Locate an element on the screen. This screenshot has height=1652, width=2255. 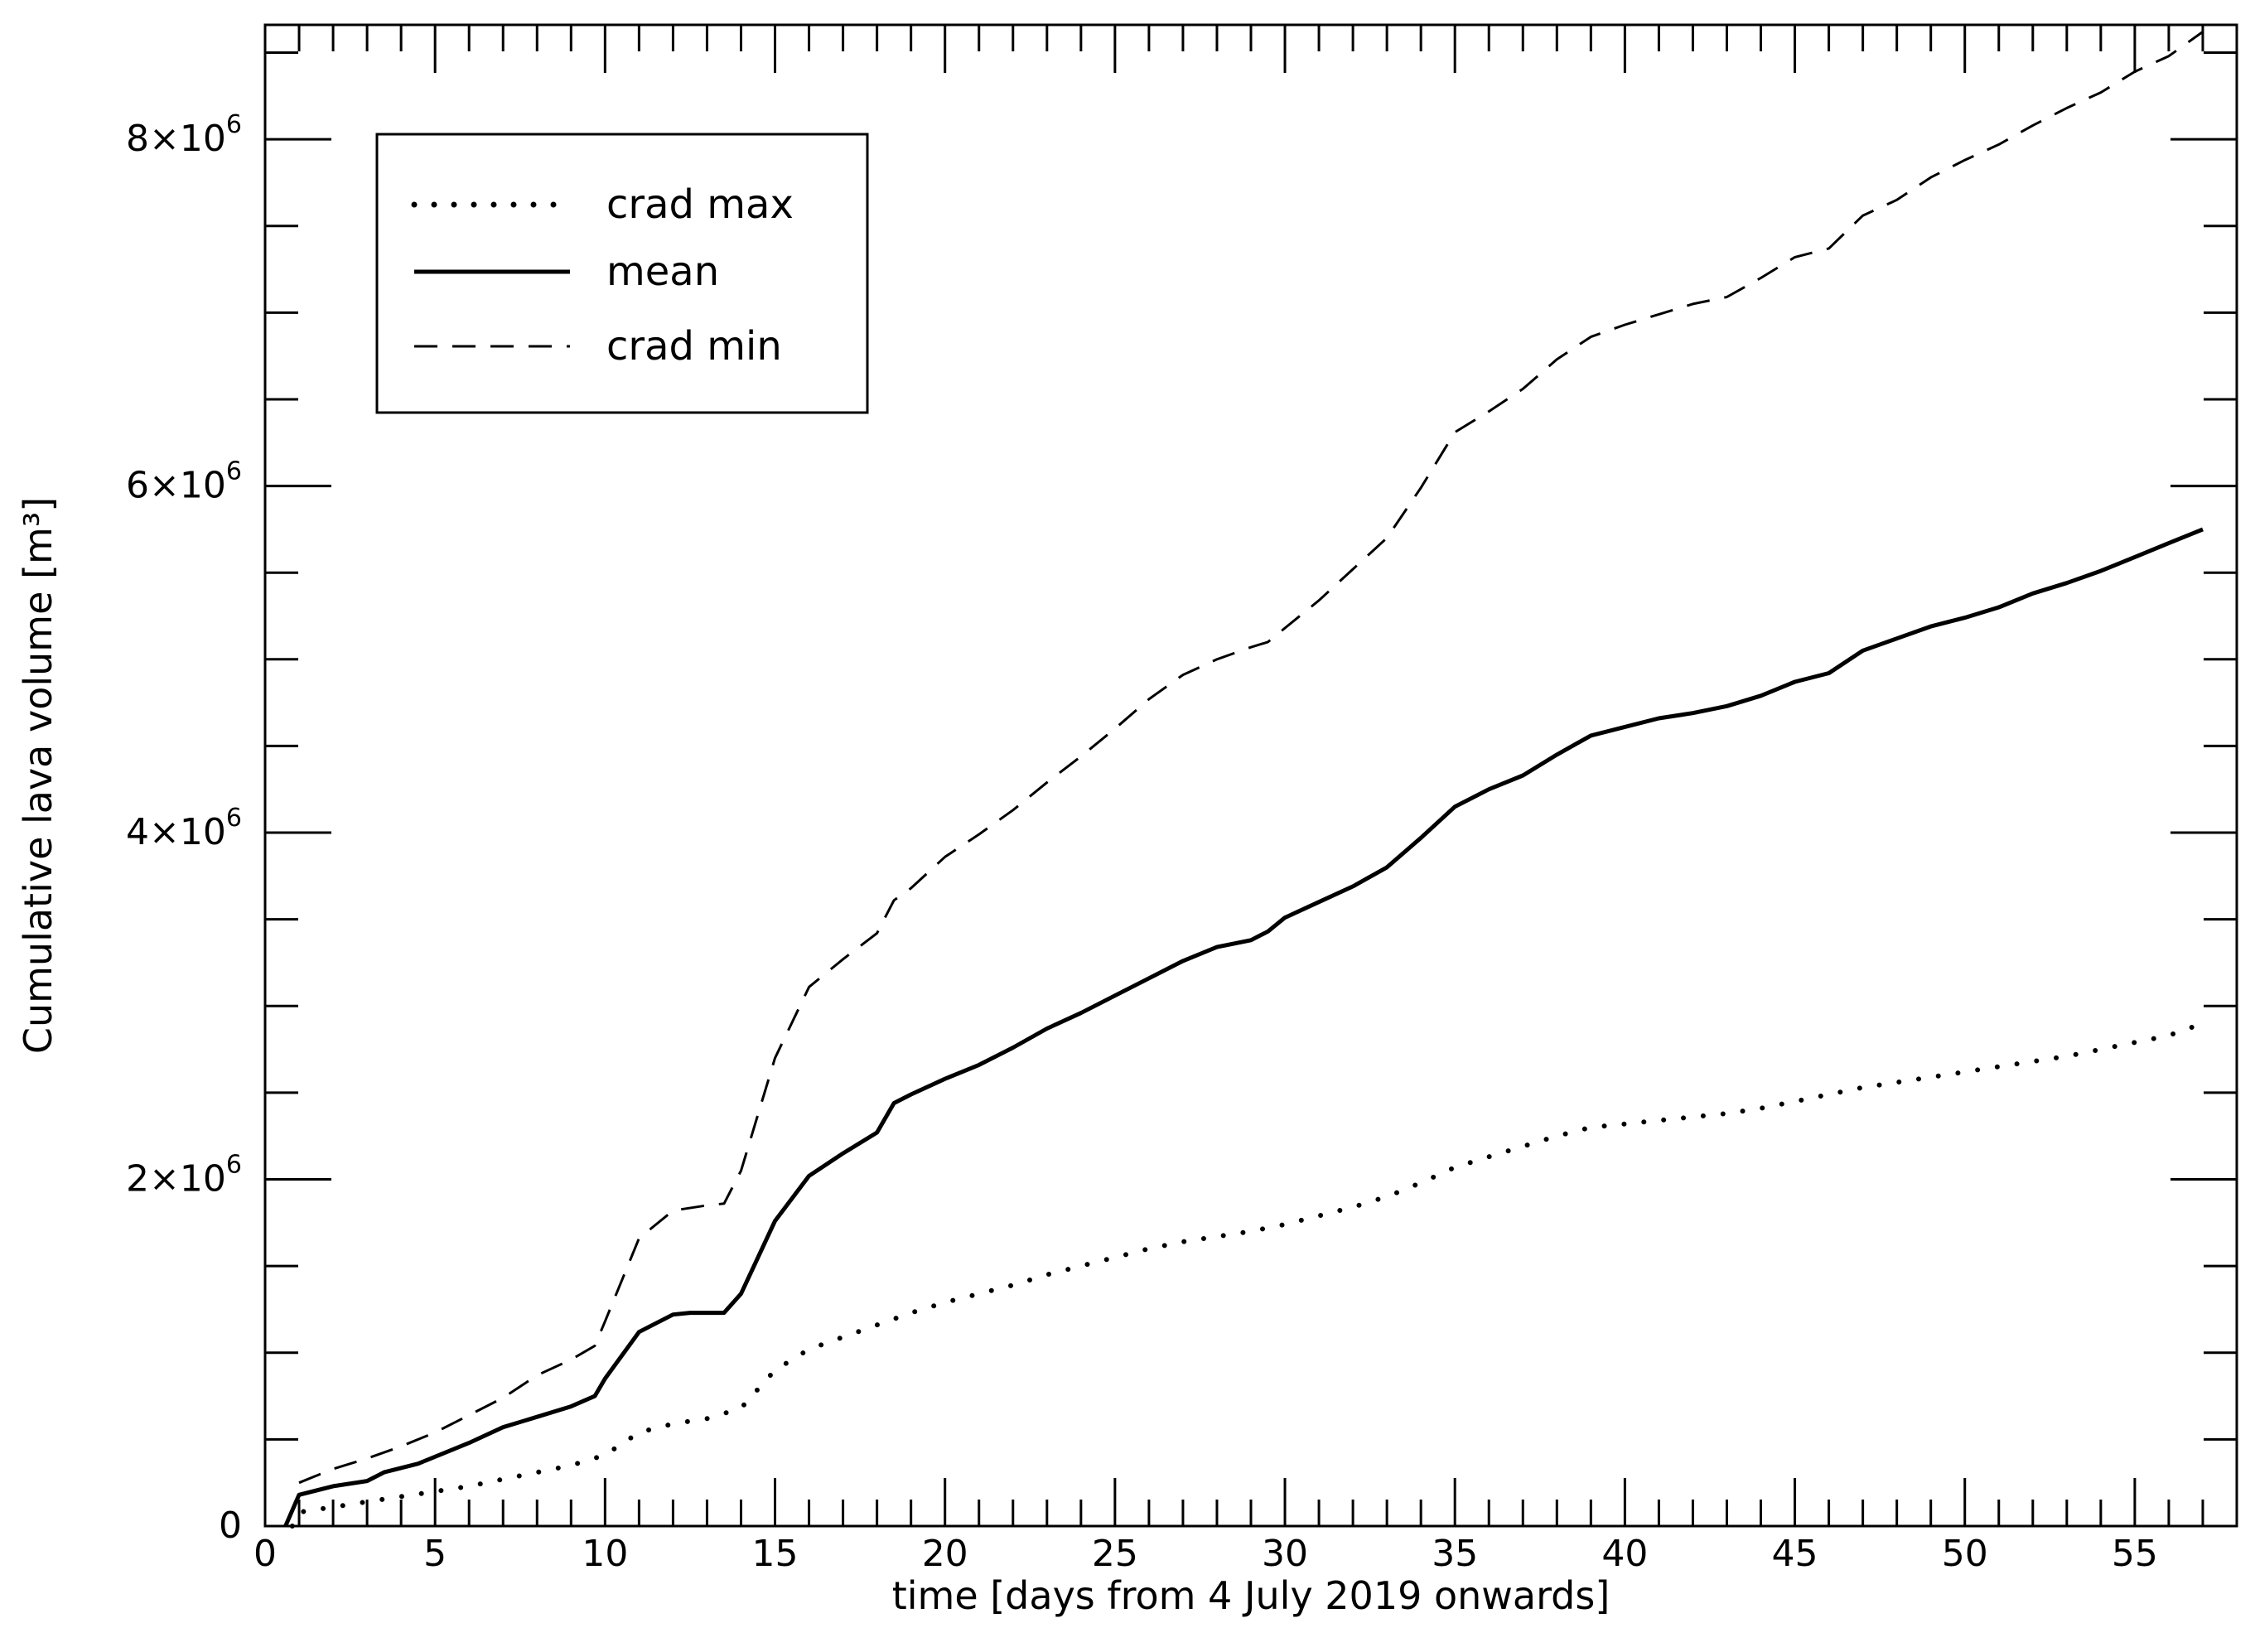
x-tick-label: 35 is located at coordinates (1455, 1554).